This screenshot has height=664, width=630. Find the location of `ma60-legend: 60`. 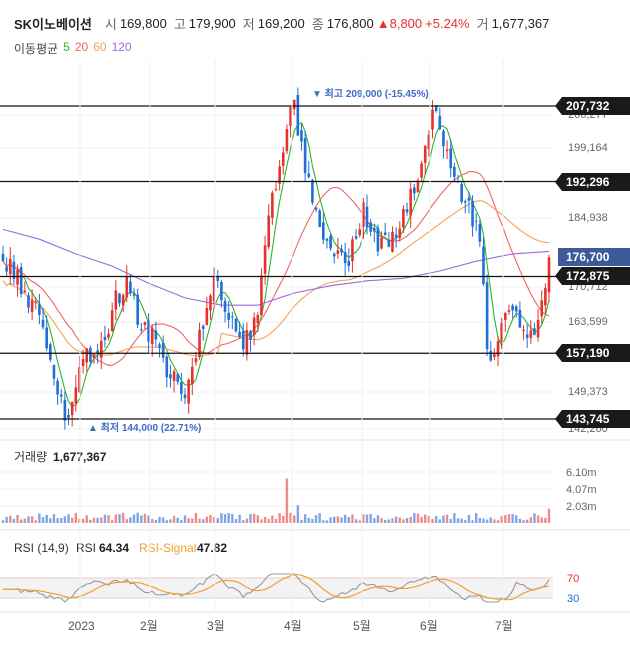

ma60-legend: 60 is located at coordinates (100, 47).